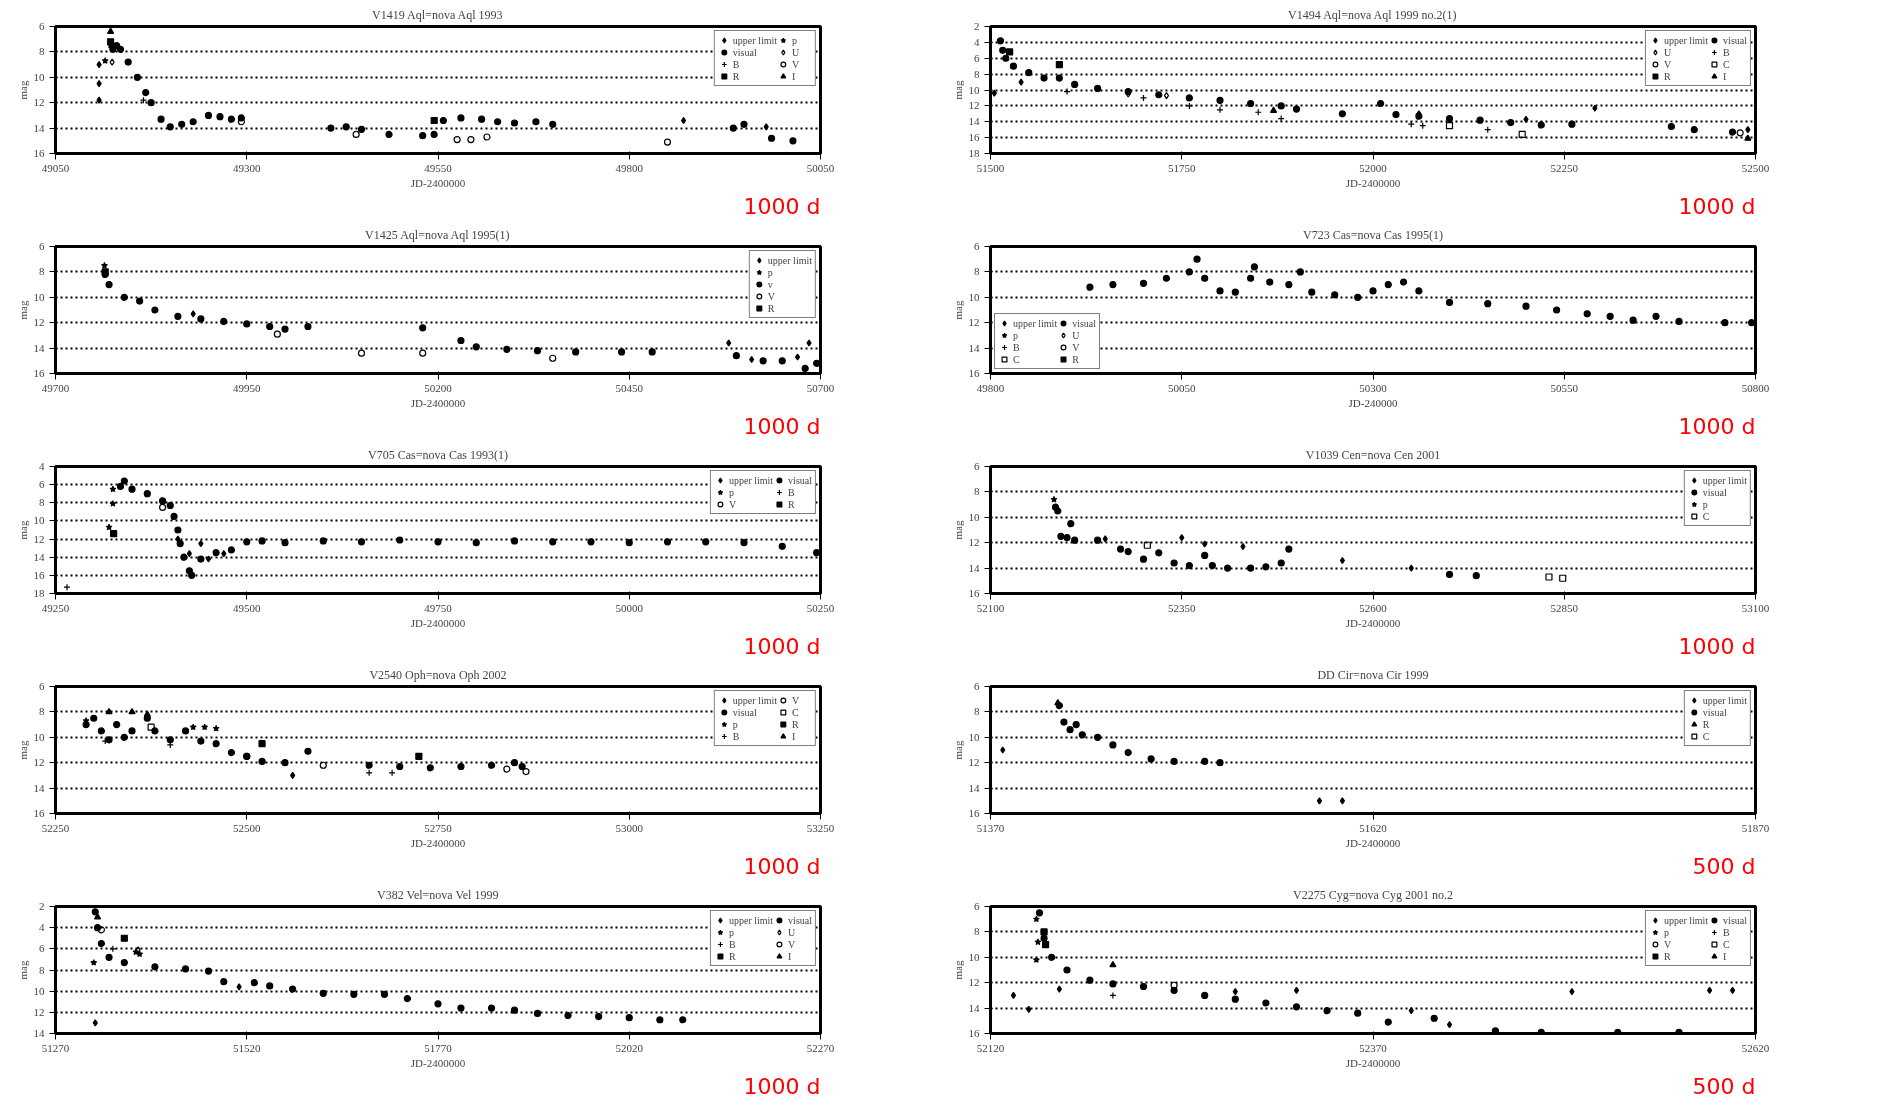 The width and height of the screenshot is (1880, 1108). I want to click on x-tick-label: 49050, so click(55, 167).